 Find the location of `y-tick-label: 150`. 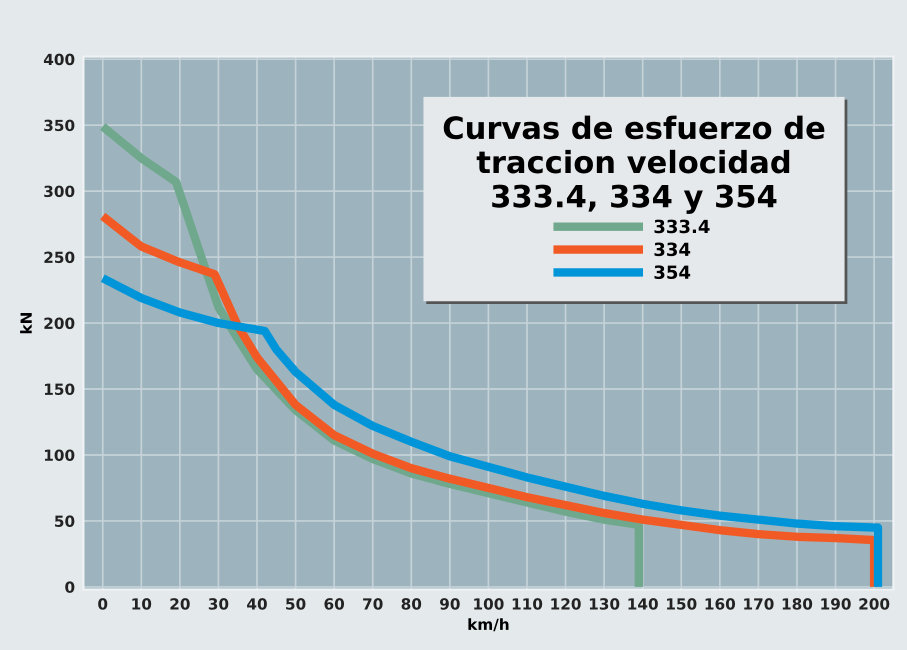

y-tick-label: 150 is located at coordinates (59, 389).